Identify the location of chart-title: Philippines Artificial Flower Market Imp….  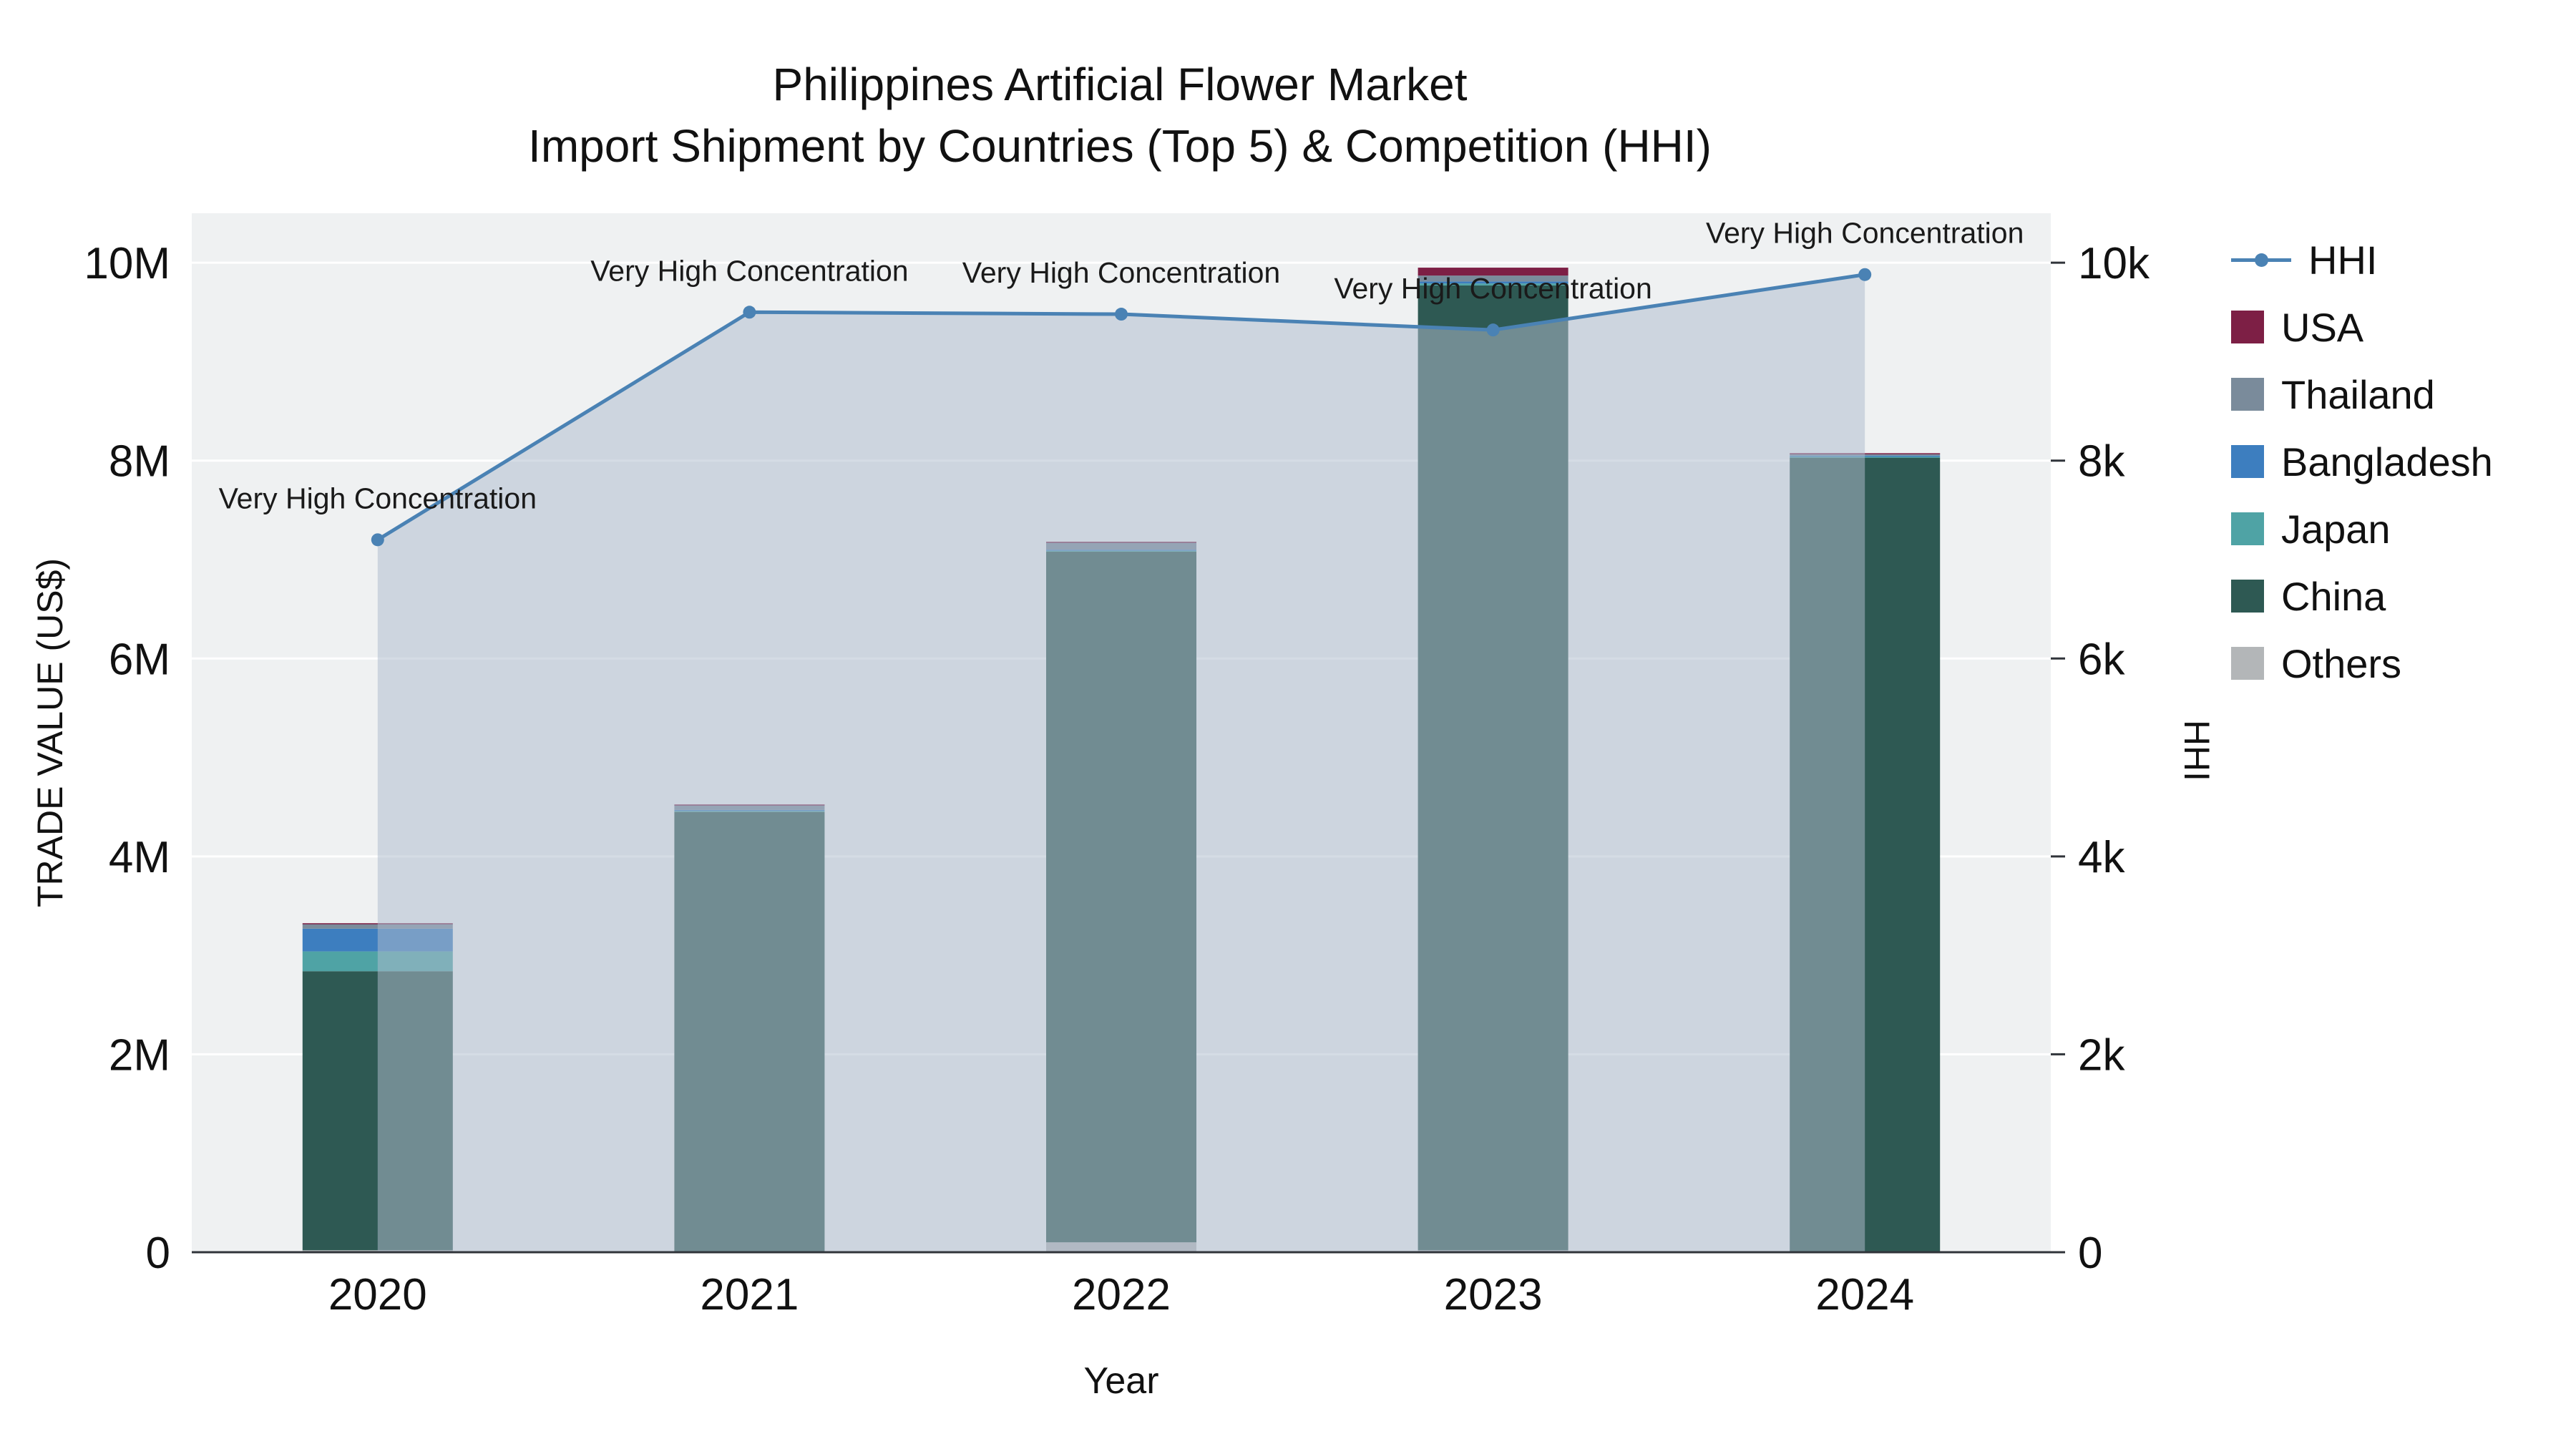
(1120, 115).